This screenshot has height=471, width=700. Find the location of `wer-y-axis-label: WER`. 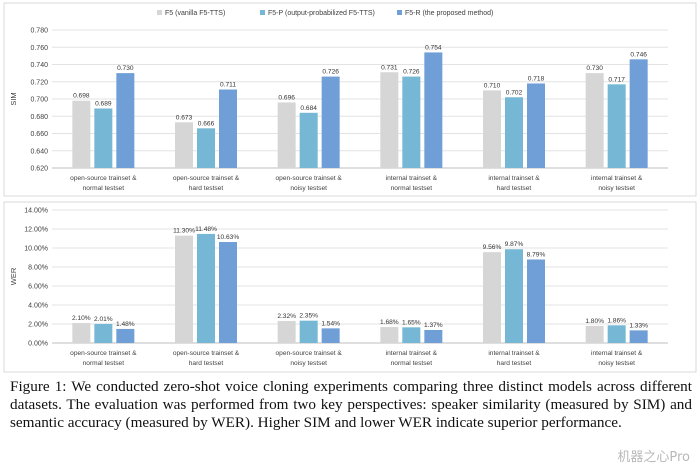

wer-y-axis-label: WER is located at coordinates (13, 276).